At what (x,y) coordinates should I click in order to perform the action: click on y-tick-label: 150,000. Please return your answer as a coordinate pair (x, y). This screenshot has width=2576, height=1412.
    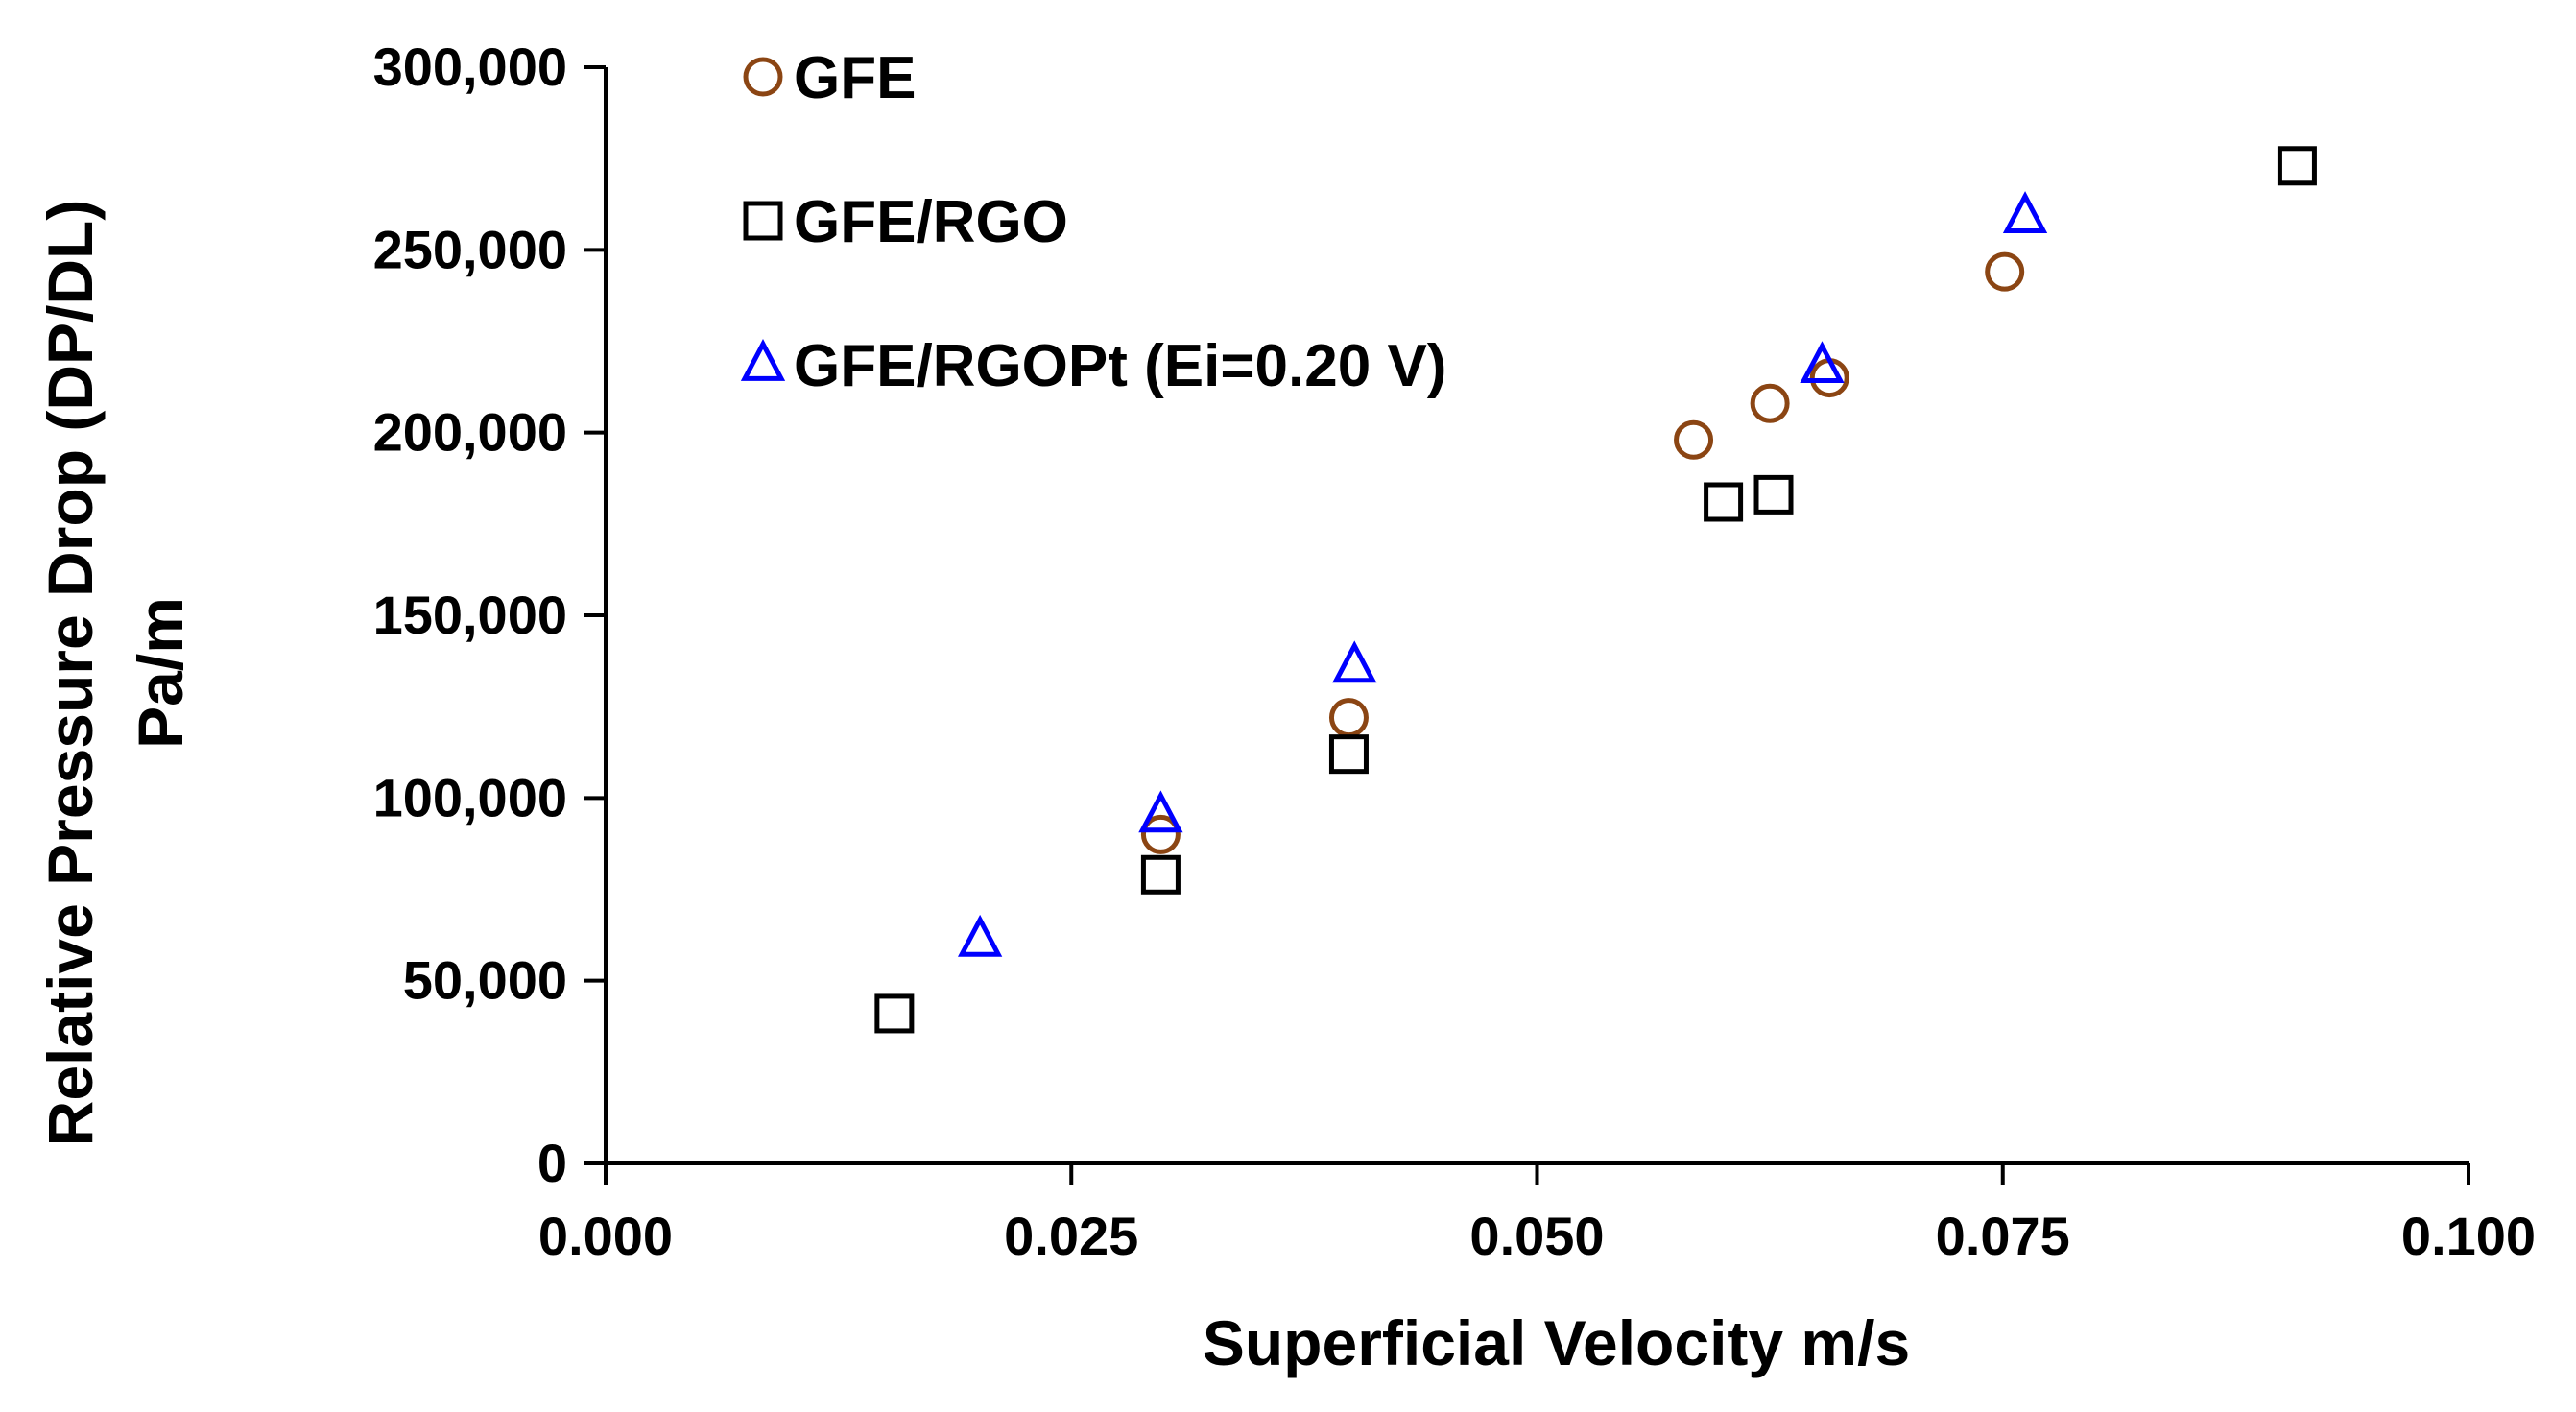
    Looking at the image, I should click on (470, 615).